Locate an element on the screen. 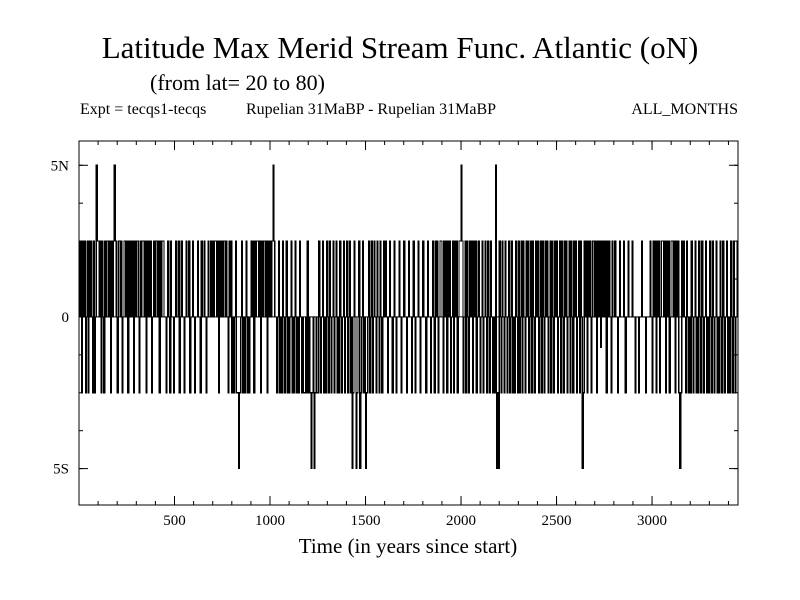  x-tick-label: 3000 is located at coordinates (652, 521).